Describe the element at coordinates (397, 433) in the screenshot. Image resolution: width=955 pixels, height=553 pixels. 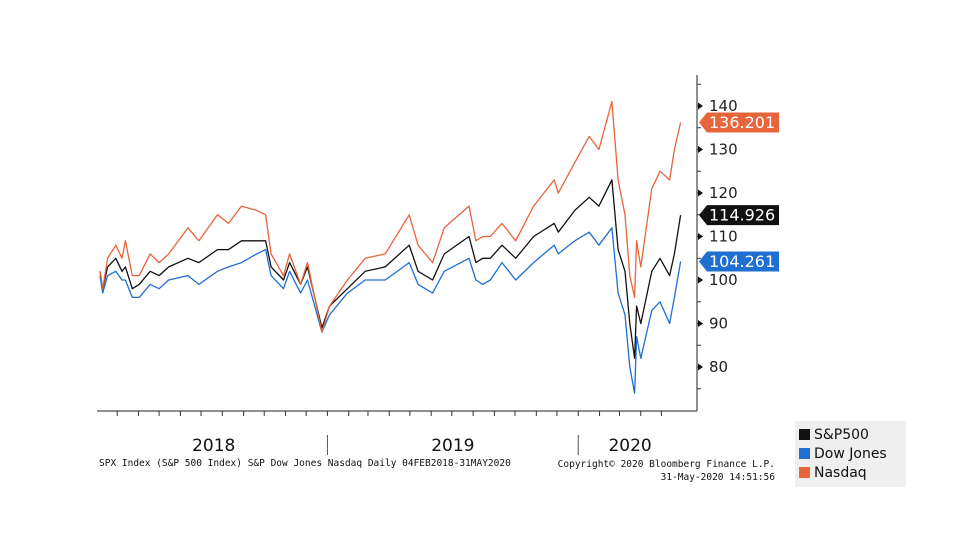
I see `x-axis: 2018 2019 2020` at that location.